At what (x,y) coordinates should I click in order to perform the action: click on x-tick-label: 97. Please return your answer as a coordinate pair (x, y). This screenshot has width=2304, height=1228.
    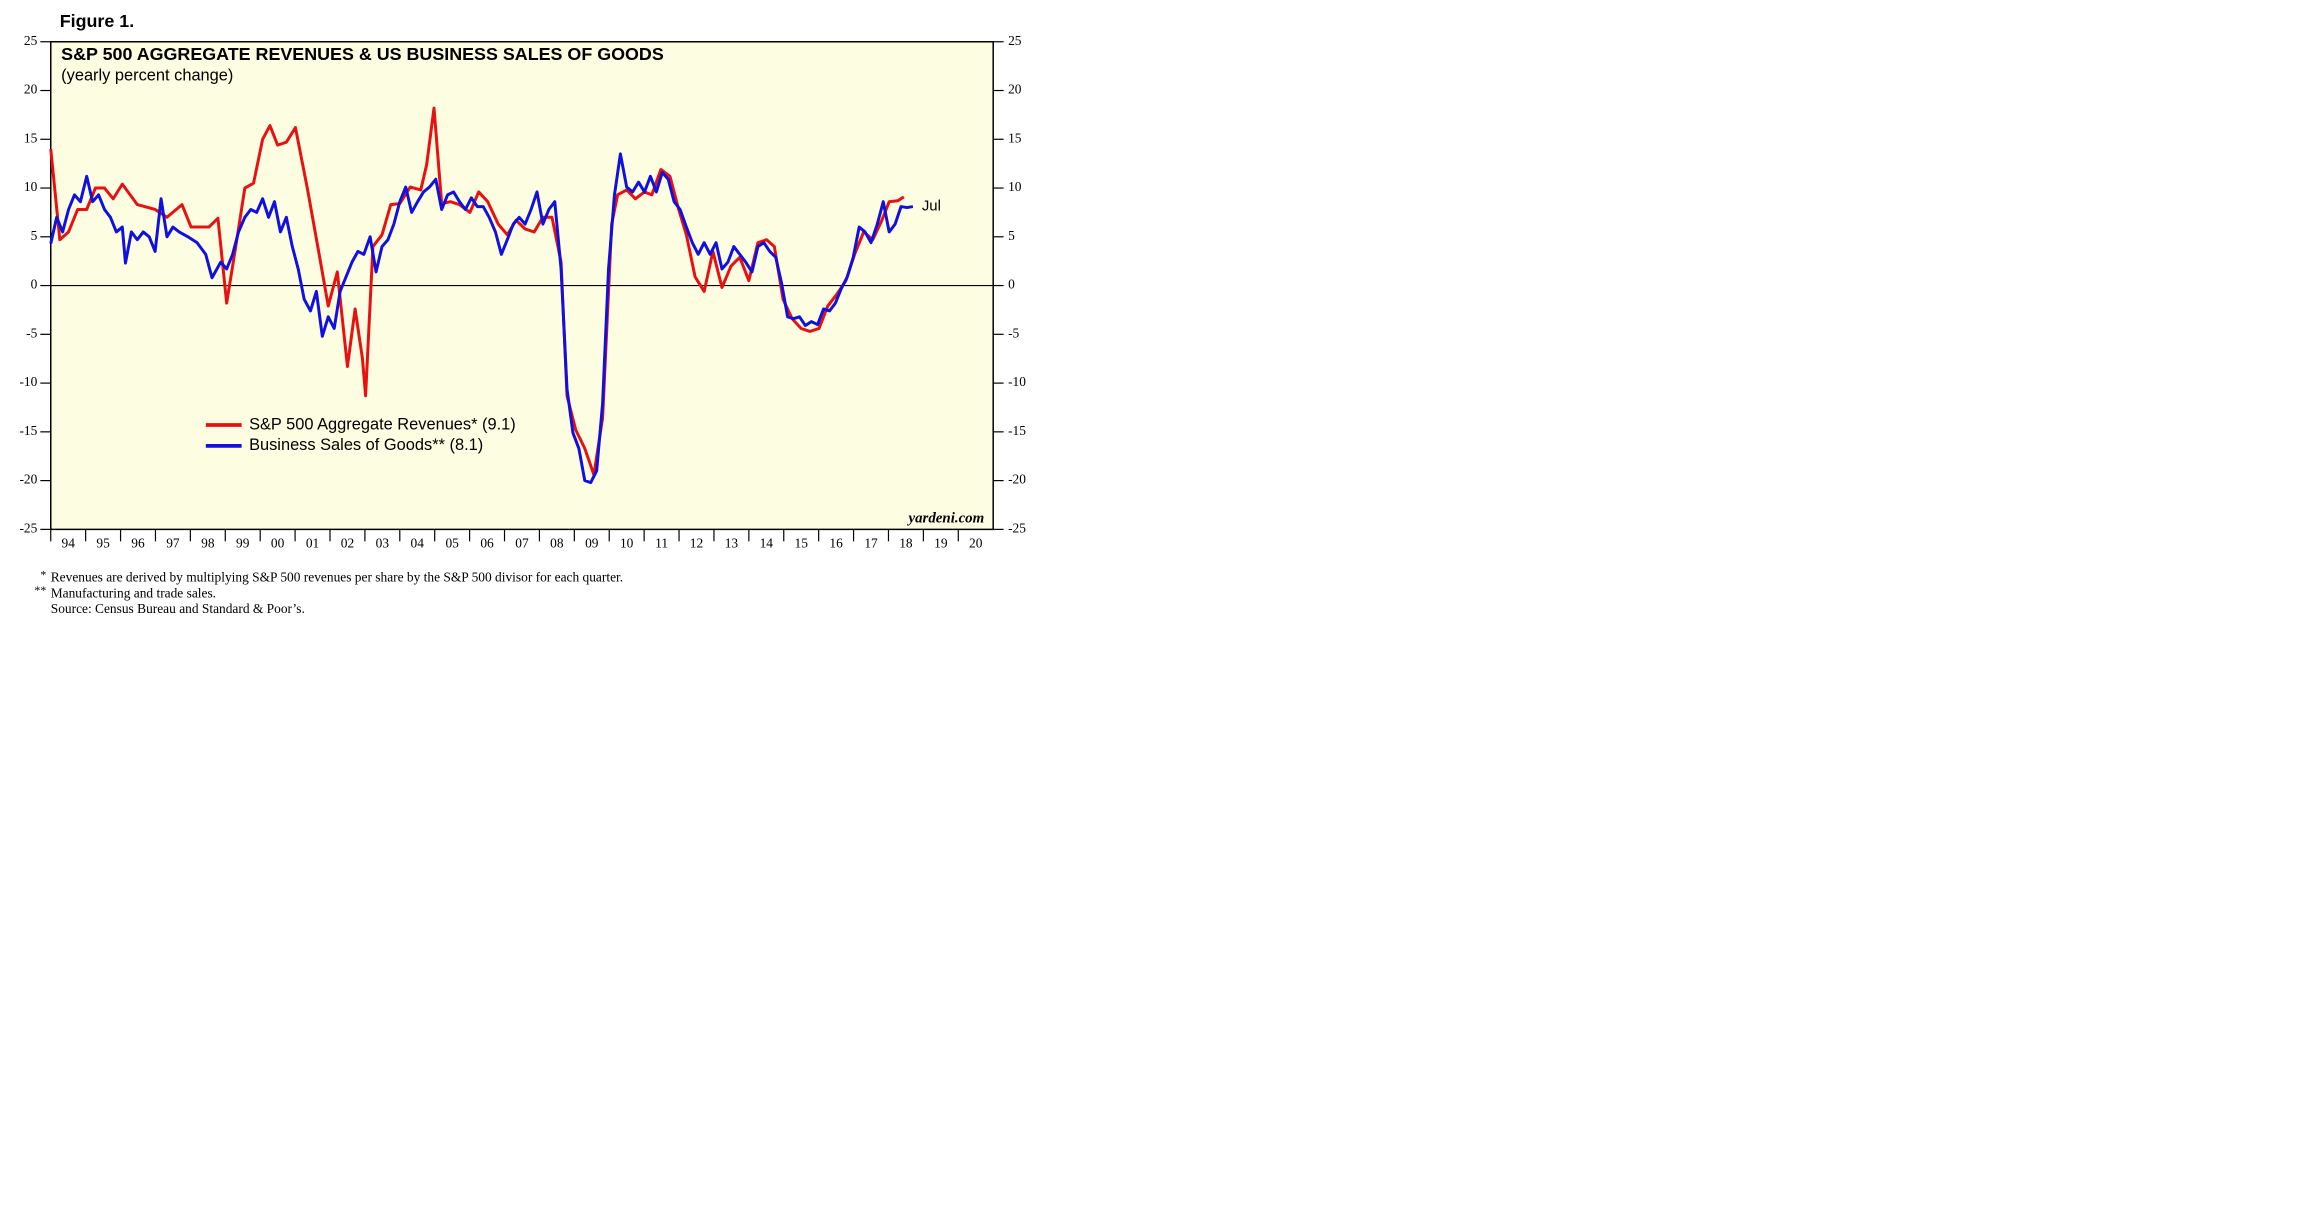
    Looking at the image, I should click on (173, 542).